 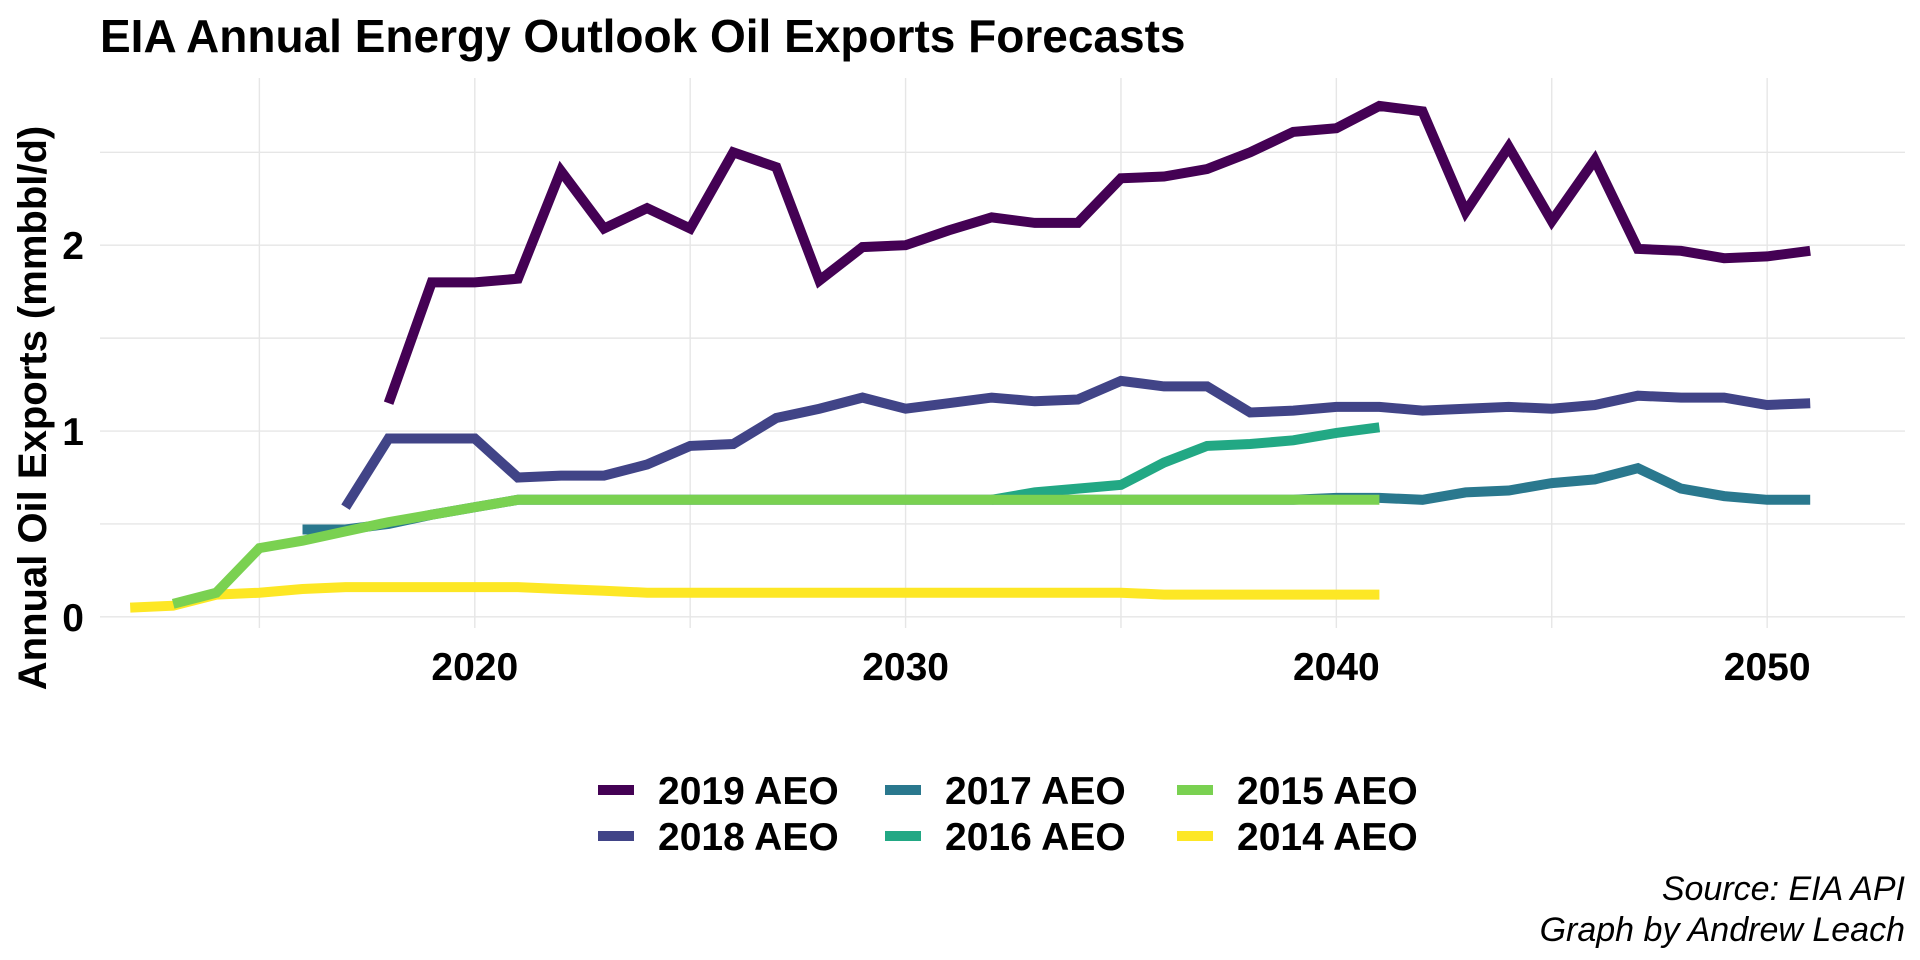 What do you see at coordinates (1035, 837) in the screenshot?
I see `legend-label: 2016 AEO` at bounding box center [1035, 837].